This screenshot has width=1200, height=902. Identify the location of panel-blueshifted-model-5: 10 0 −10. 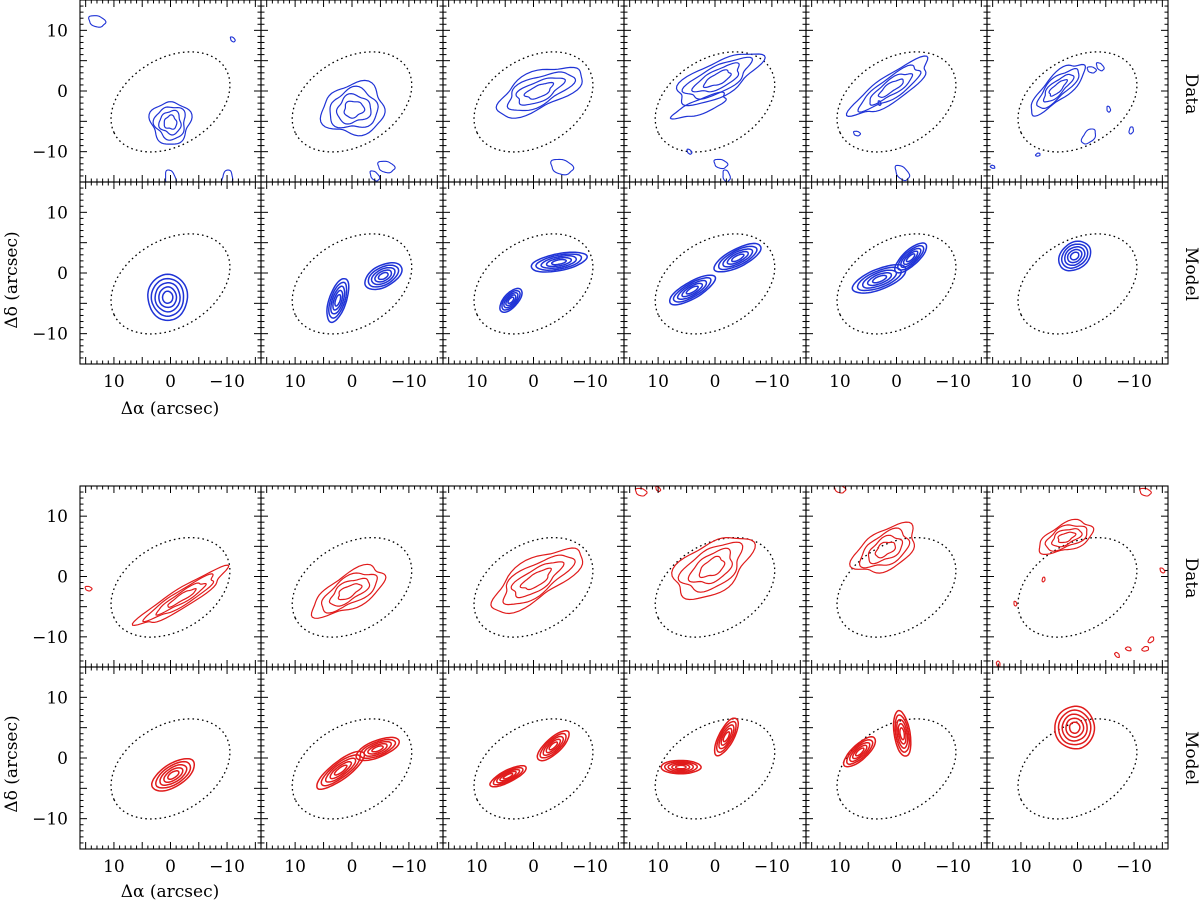
(896, 286).